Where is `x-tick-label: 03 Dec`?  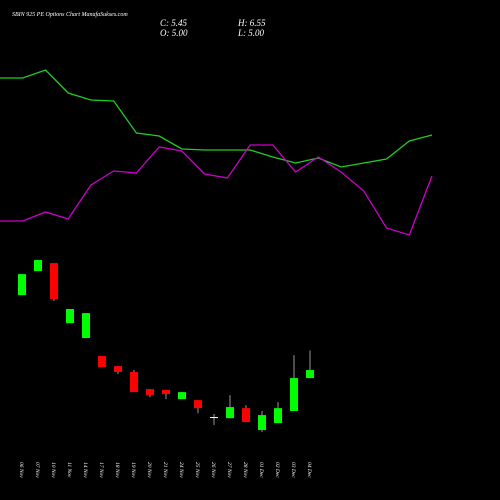
x-tick-label: 03 Dec is located at coordinates (293, 470).